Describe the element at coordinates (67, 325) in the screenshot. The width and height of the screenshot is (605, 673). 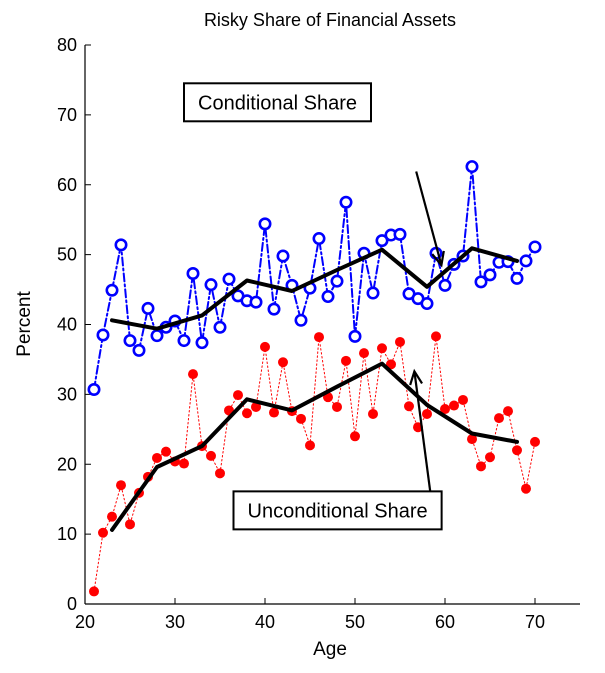
I see `y-tick-label: 40` at that location.